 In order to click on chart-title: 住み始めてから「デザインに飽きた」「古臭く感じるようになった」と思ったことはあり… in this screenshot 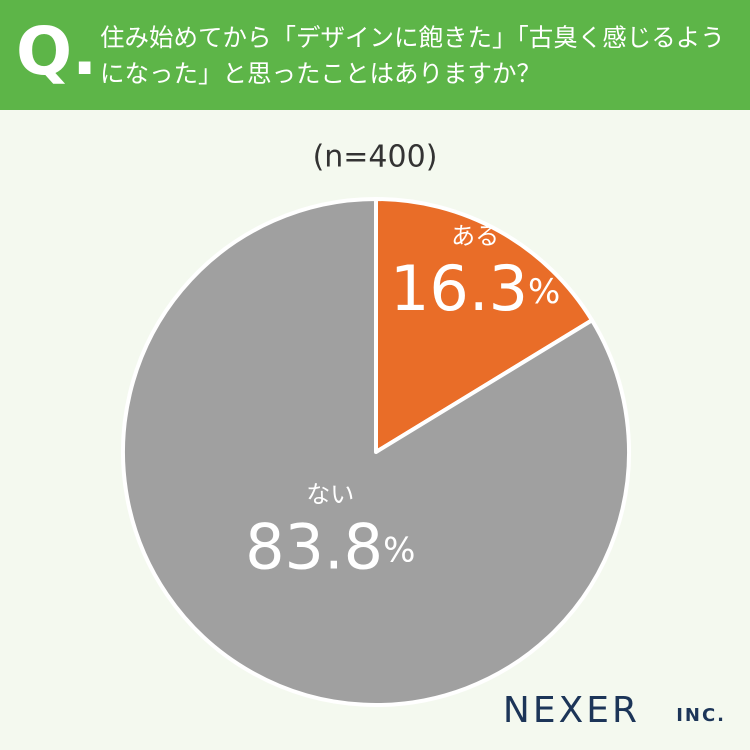, I will do `click(412, 55)`.